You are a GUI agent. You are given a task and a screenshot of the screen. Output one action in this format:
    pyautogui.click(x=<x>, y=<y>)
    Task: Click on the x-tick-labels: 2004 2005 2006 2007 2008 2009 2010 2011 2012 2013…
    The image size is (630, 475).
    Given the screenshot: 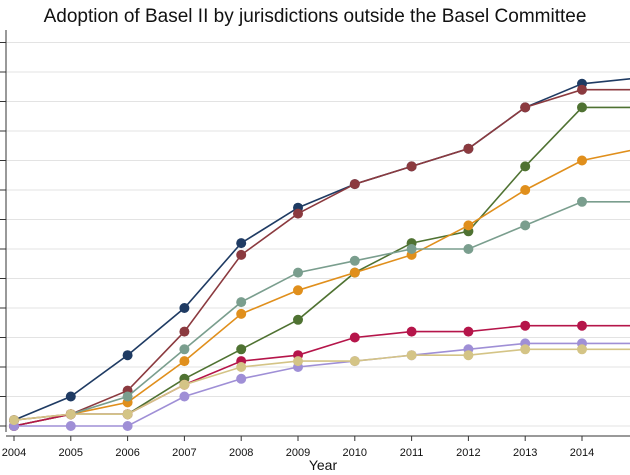 What is the action you would take?
    pyautogui.click(x=298, y=453)
    